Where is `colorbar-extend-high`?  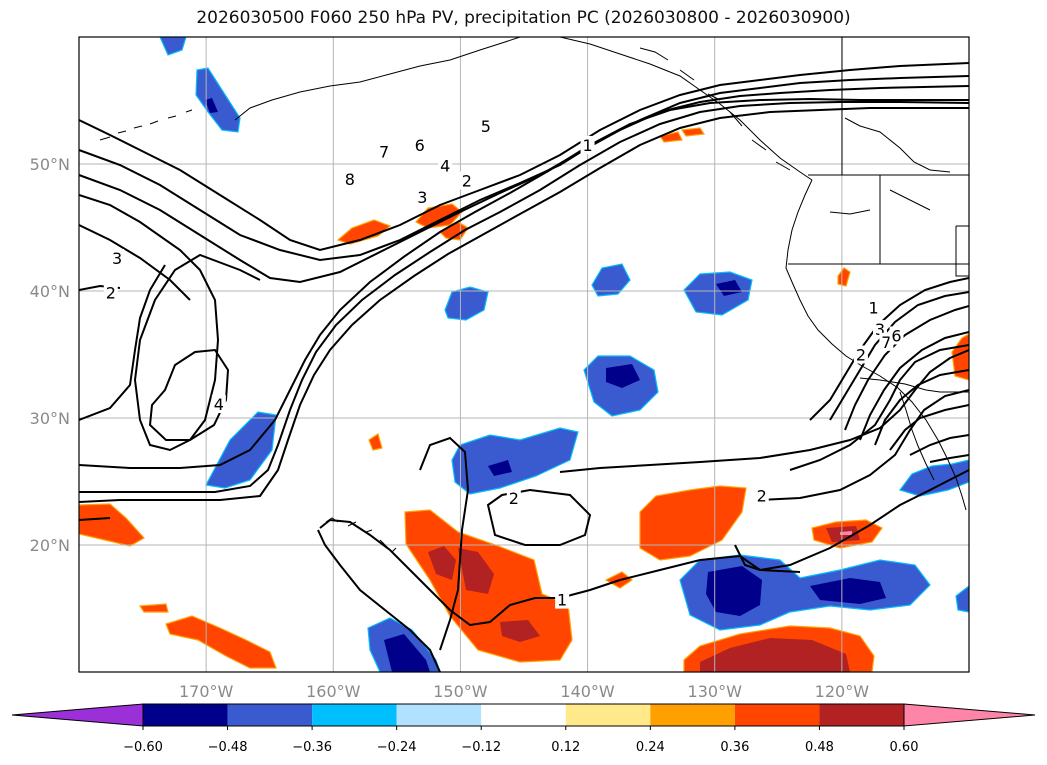 colorbar-extend-high is located at coordinates (969, 715).